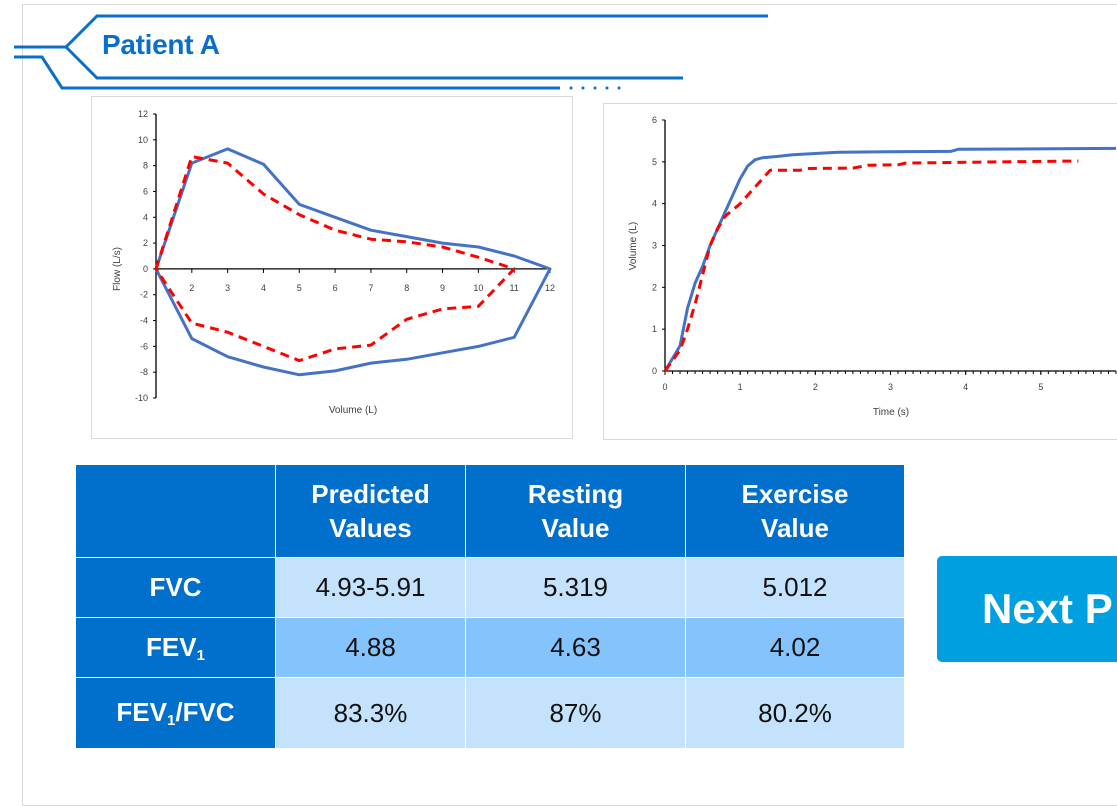 The image size is (1117, 806). I want to click on header-line: Predicted, so click(370, 494).